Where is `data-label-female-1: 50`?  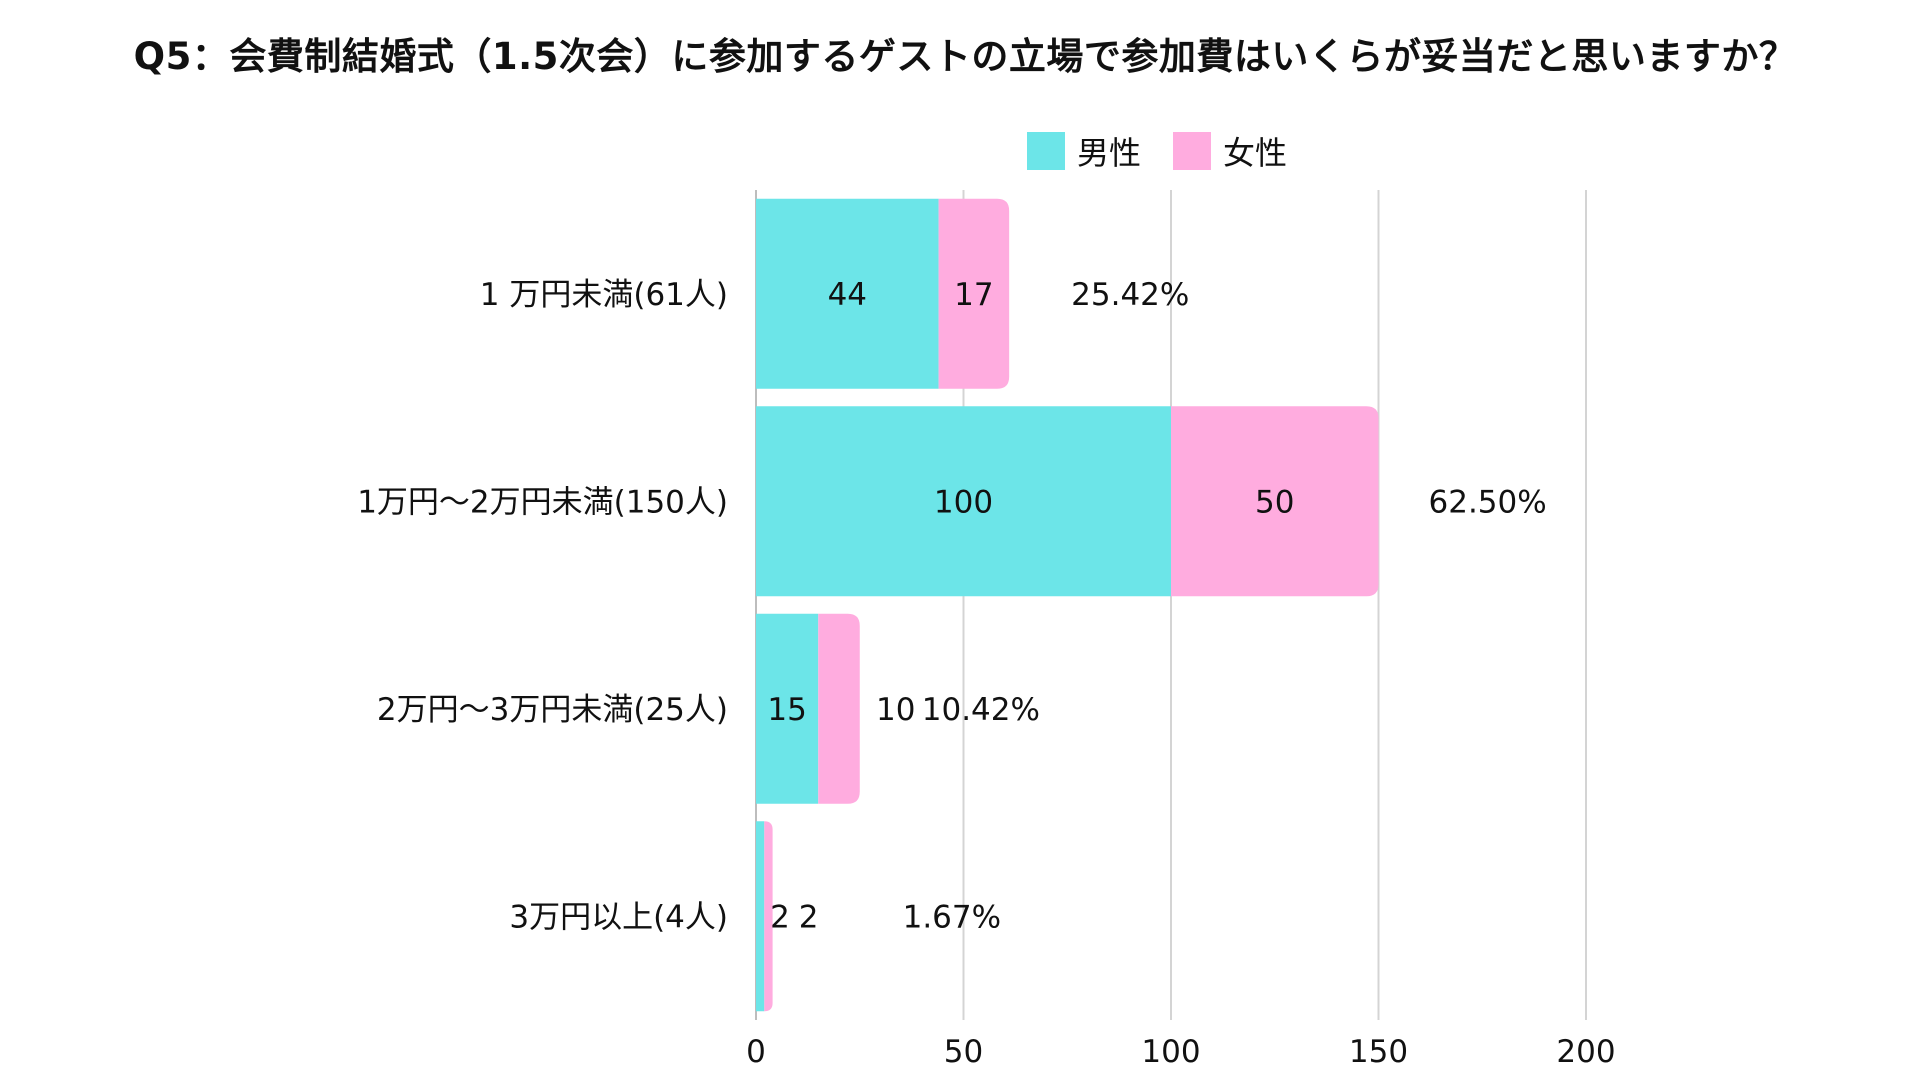
data-label-female-1: 50 is located at coordinates (1274, 502).